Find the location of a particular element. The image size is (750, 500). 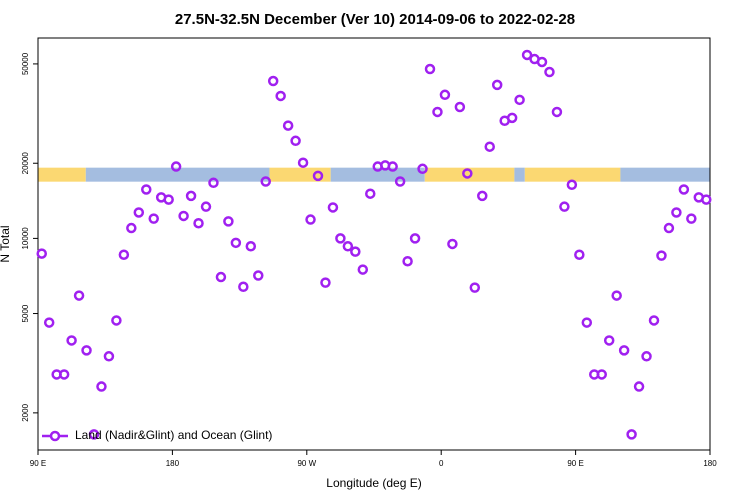

x-axis-label: Longitude (deg E) is located at coordinates (373, 483).